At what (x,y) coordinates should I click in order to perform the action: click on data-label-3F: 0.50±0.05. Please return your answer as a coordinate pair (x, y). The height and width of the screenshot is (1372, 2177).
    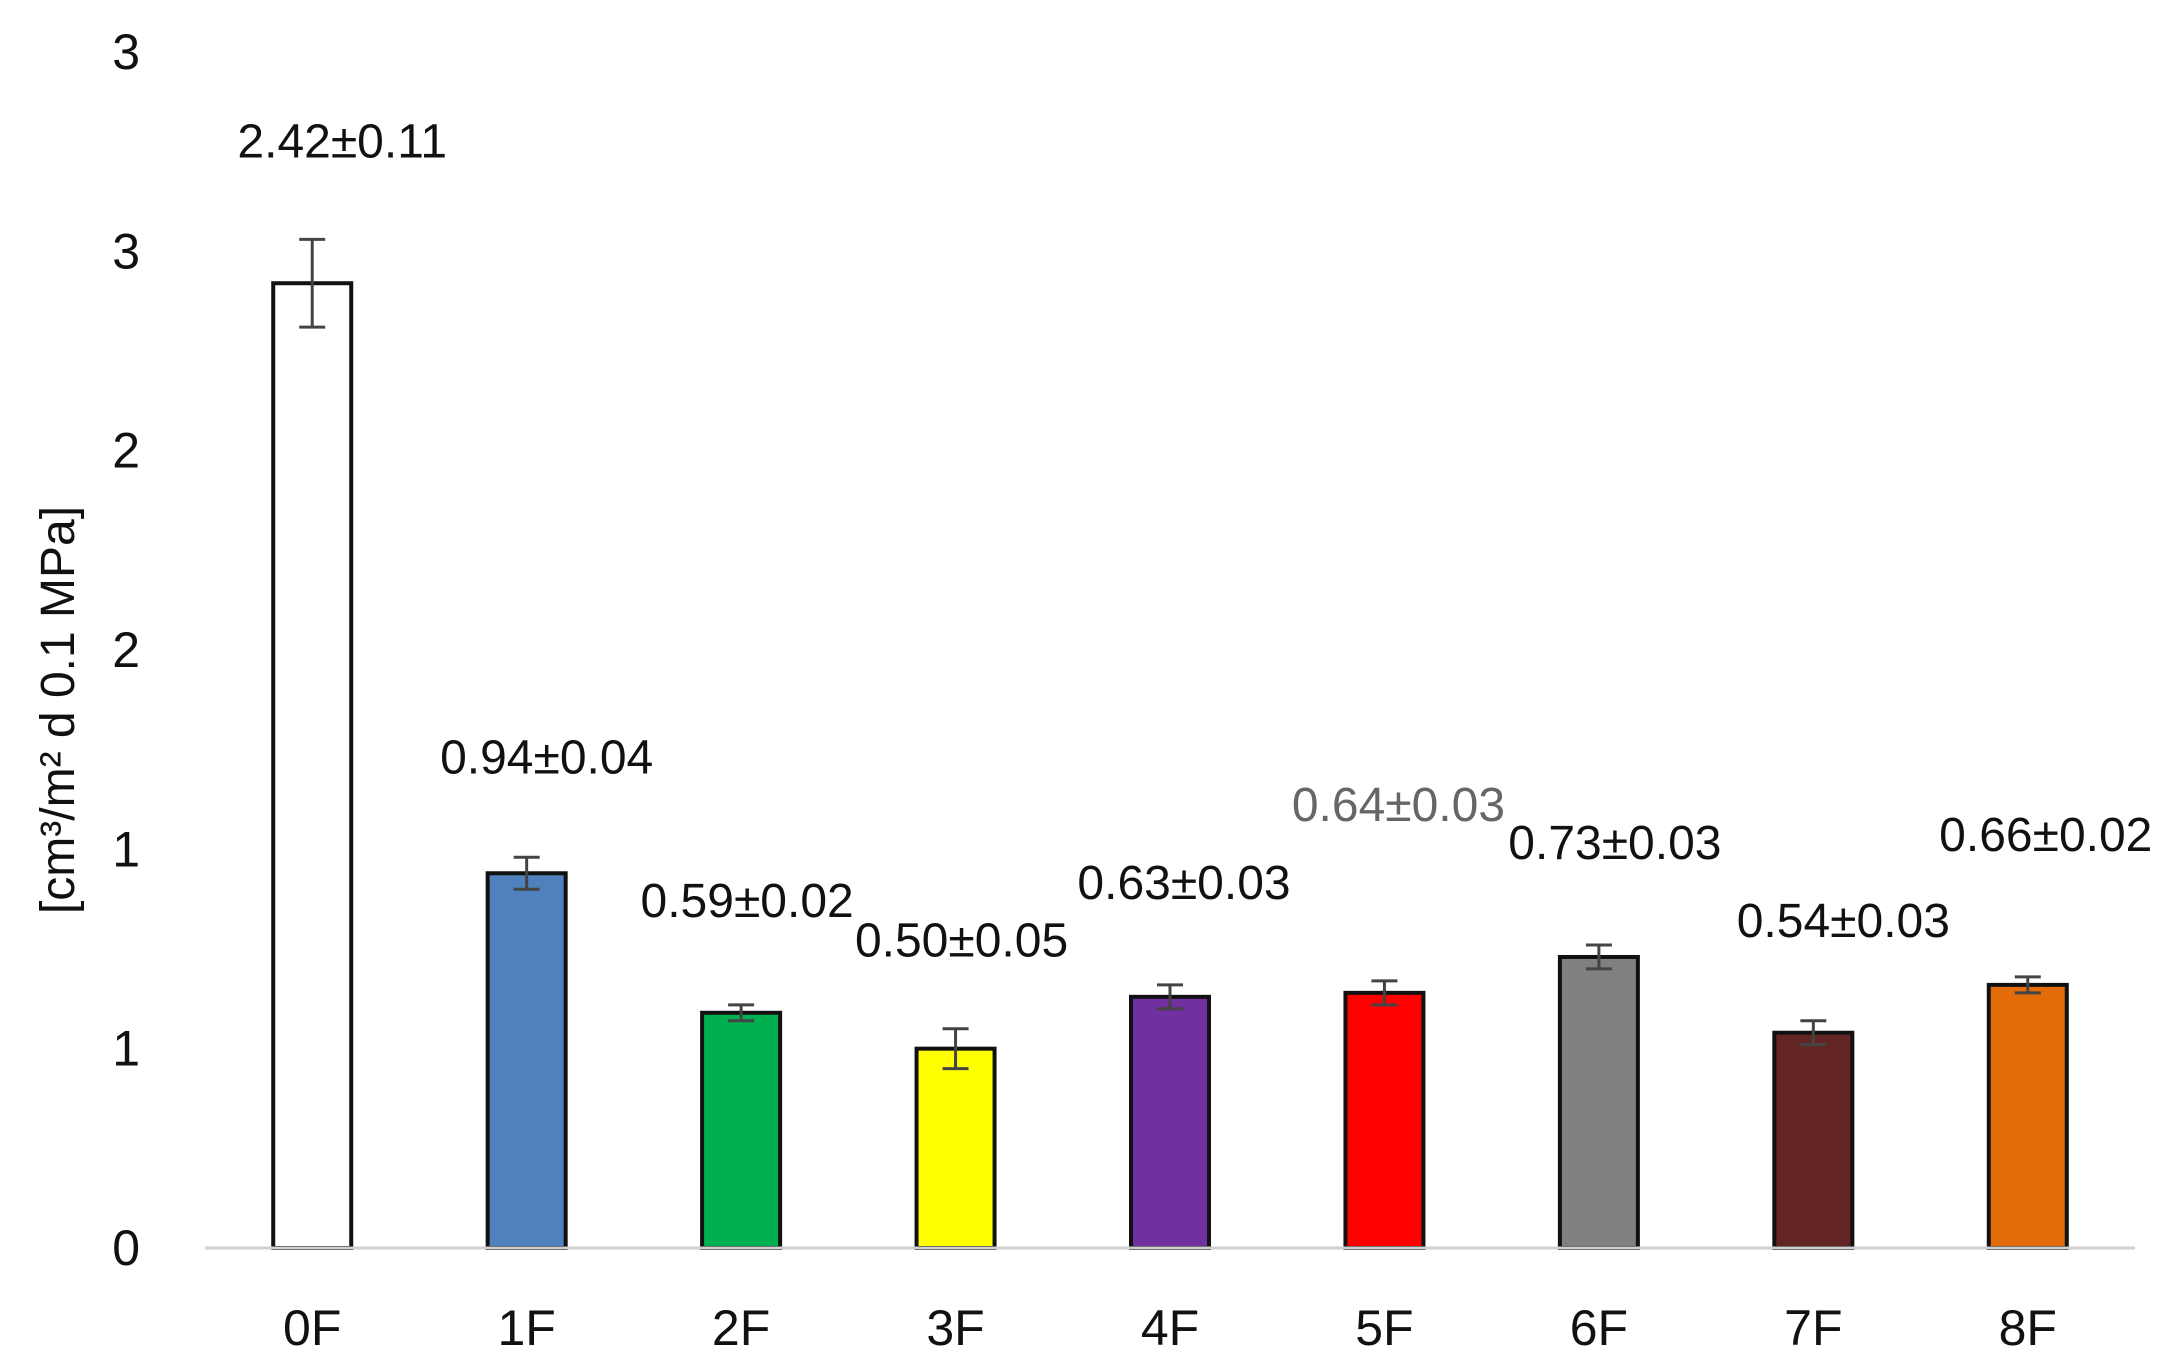
    Looking at the image, I should click on (961, 941).